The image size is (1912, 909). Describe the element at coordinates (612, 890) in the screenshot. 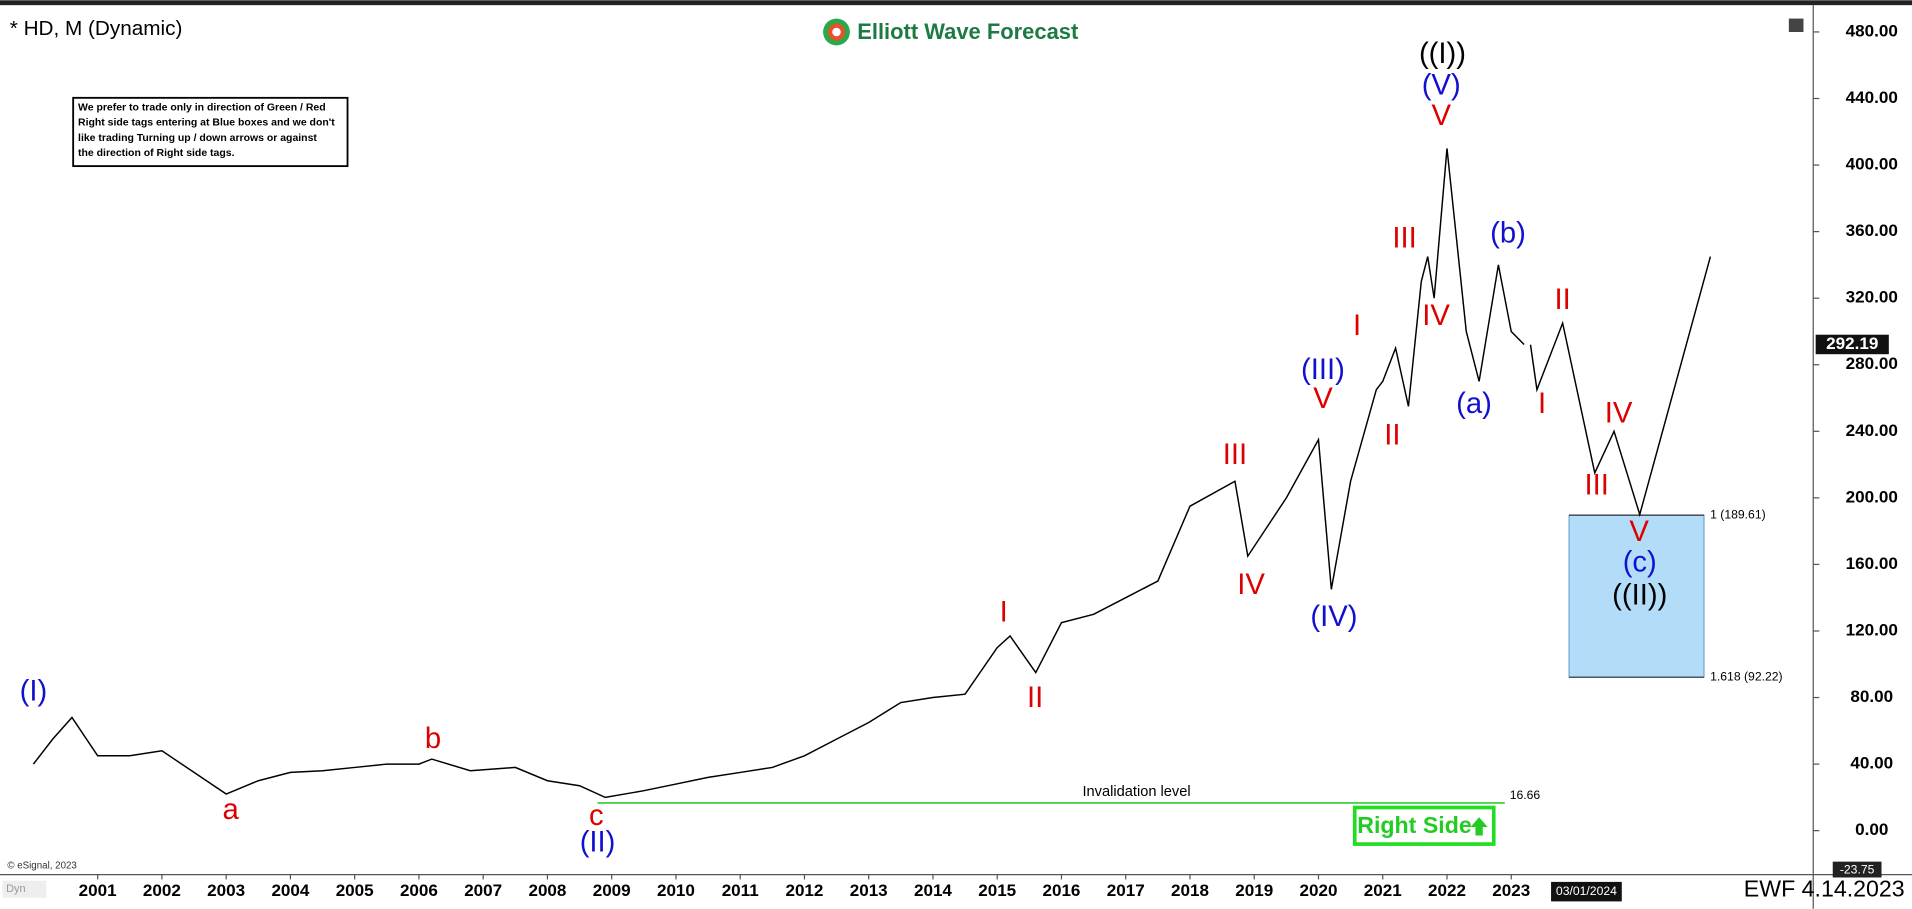

I see `x-tick-label: 2009` at that location.